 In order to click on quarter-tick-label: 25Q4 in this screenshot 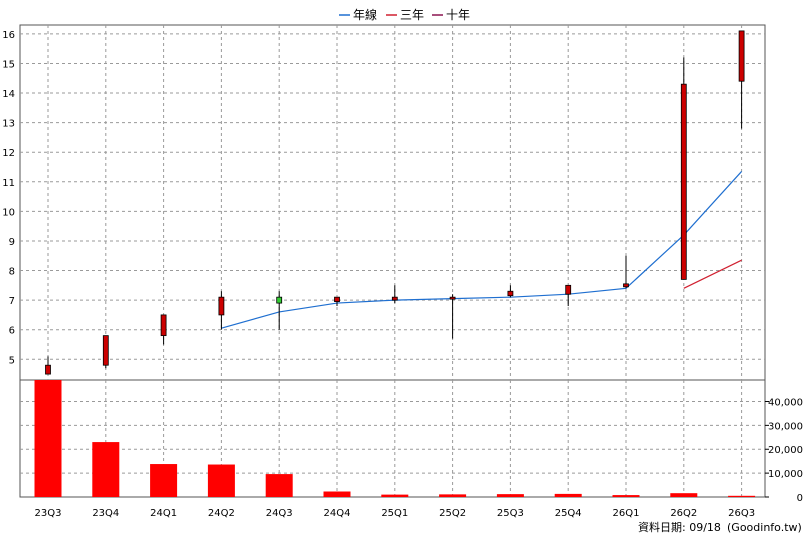, I will do `click(568, 513)`.